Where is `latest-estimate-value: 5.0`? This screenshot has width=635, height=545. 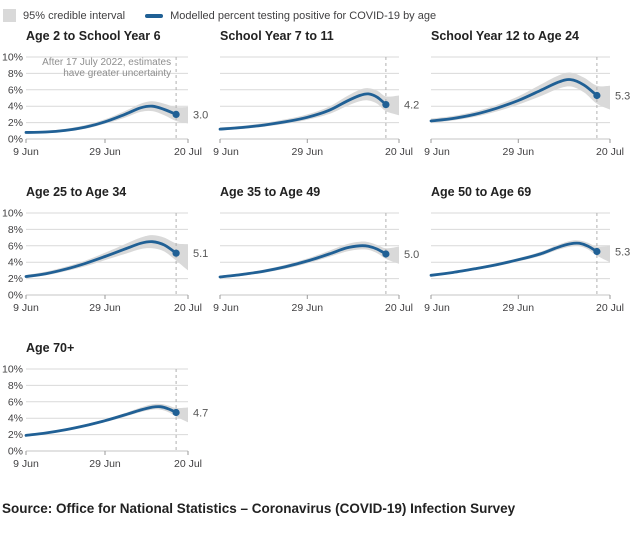 latest-estimate-value: 5.0 is located at coordinates (411, 255).